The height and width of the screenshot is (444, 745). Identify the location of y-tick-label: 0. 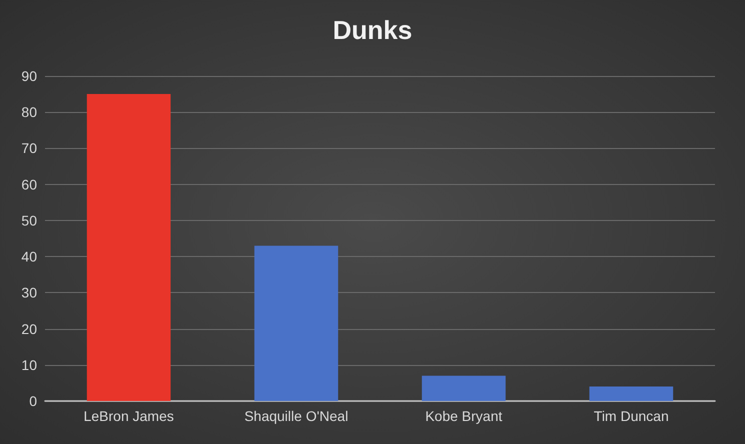
(33, 401).